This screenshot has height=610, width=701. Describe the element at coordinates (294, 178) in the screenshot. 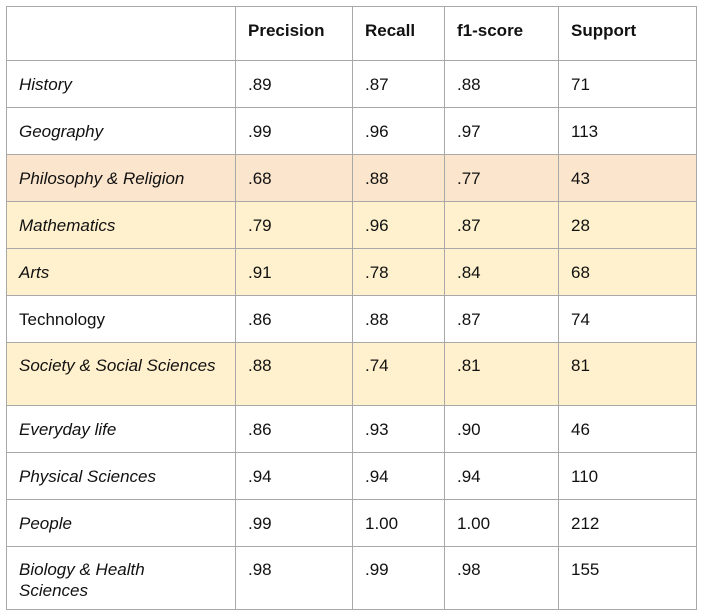

I see `precision-cell: .68` at that location.